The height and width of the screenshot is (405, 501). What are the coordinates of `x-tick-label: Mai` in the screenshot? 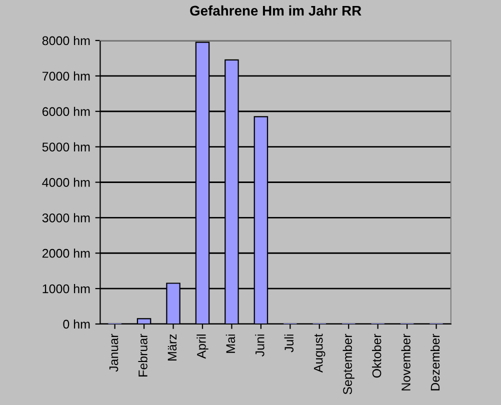 It's located at (231, 343).